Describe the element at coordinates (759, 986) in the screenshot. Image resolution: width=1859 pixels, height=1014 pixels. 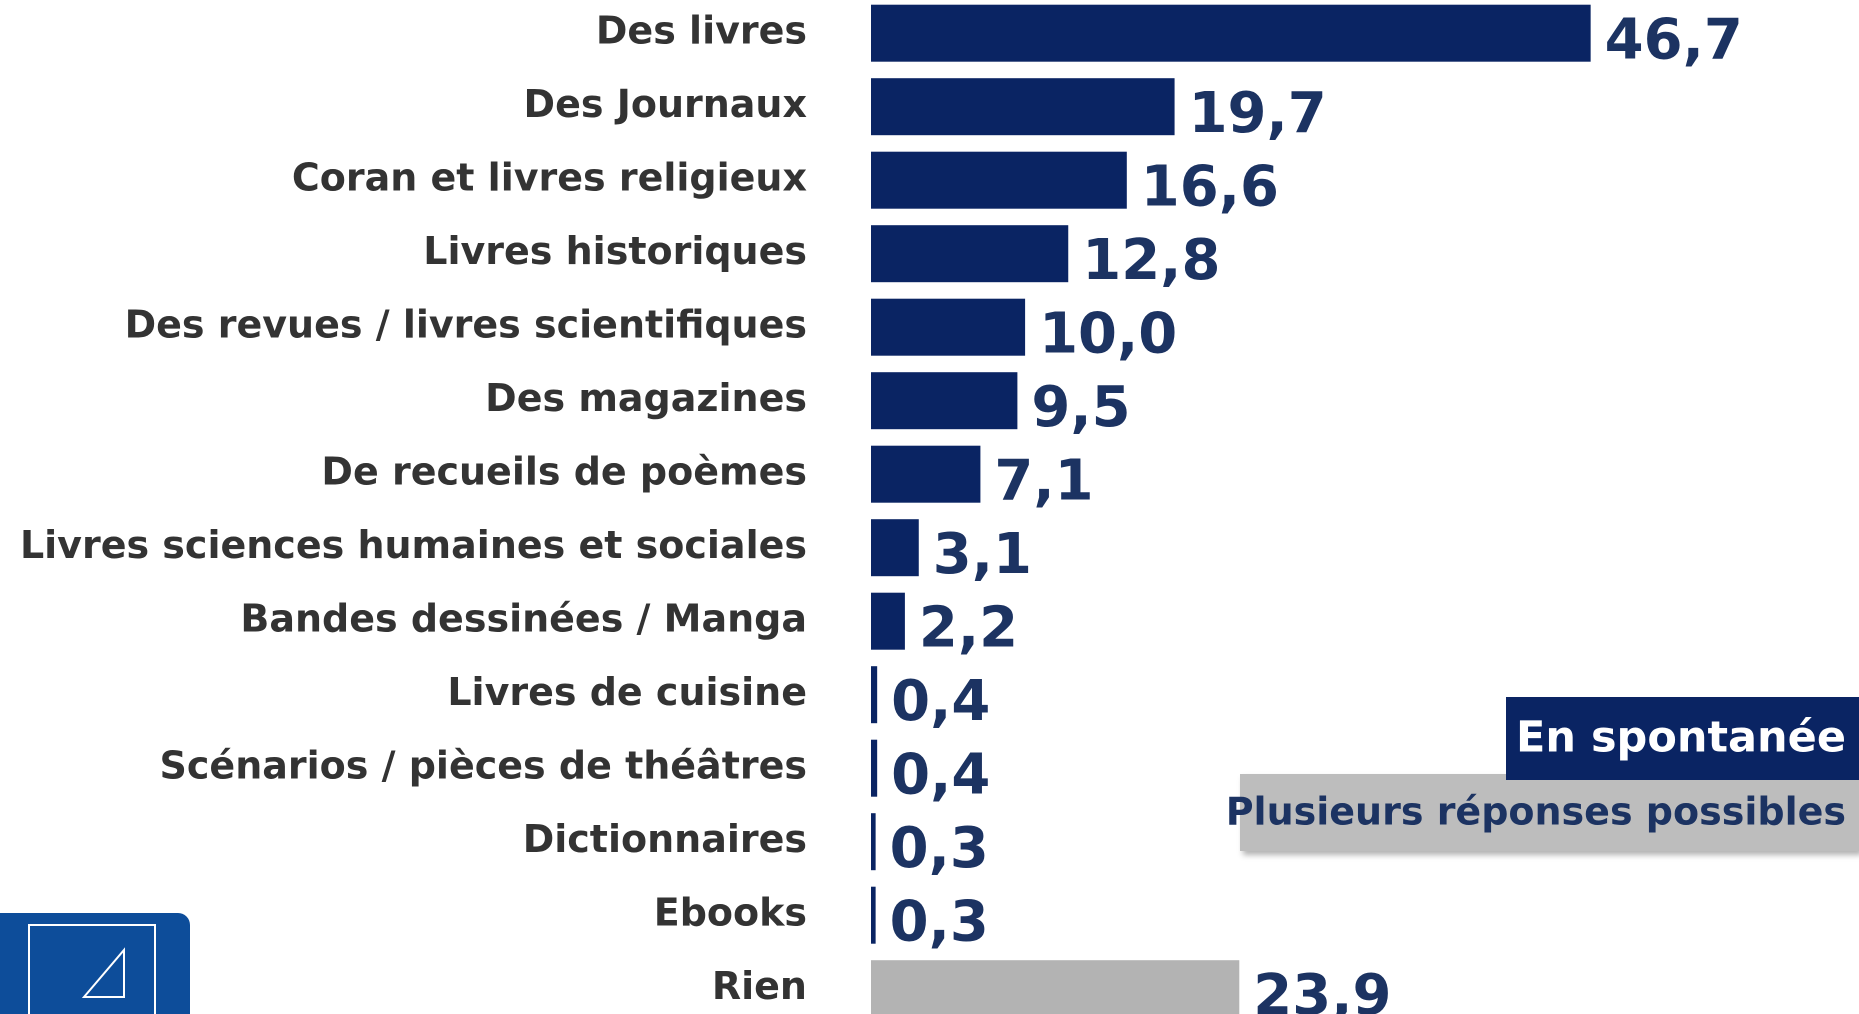
I see `category-label: Rien` at that location.